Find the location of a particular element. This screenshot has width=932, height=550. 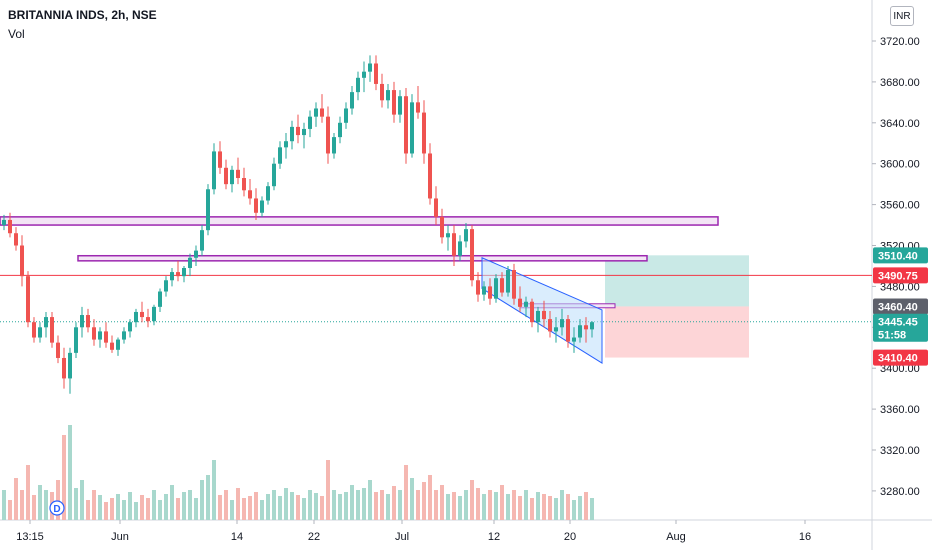

time-tick-label: 12 is located at coordinates (494, 537).